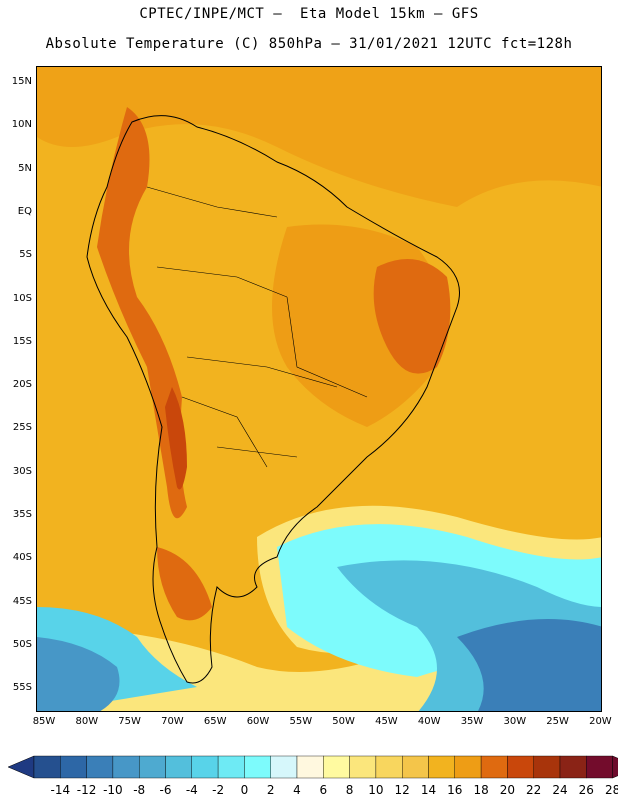 Image resolution: width=618 pixels, height=800 pixels. Describe the element at coordinates (22, 644) in the screenshot. I see `lat-label: 50S` at that location.